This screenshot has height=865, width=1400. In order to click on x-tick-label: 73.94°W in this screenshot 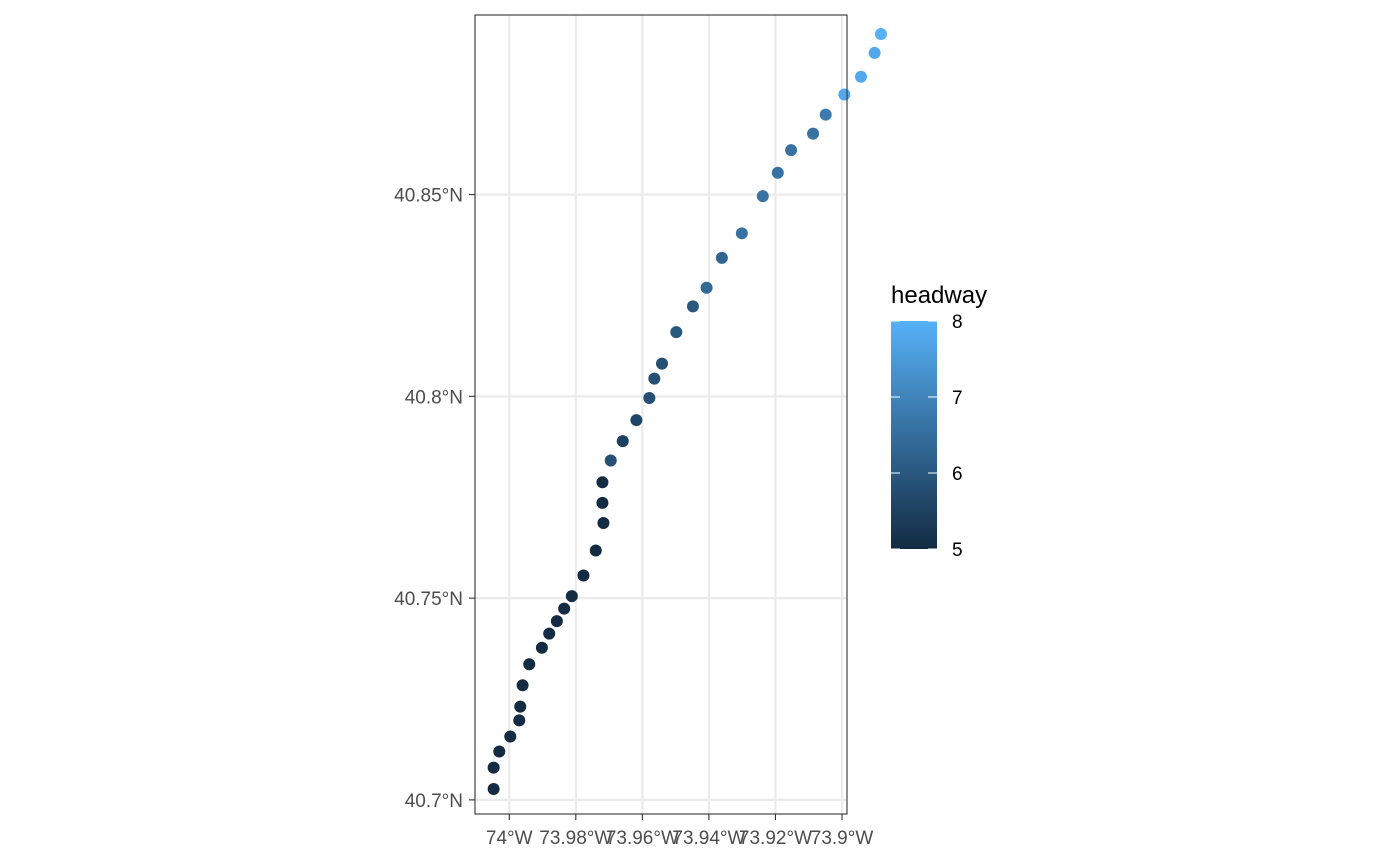, I will do `click(708, 838)`.